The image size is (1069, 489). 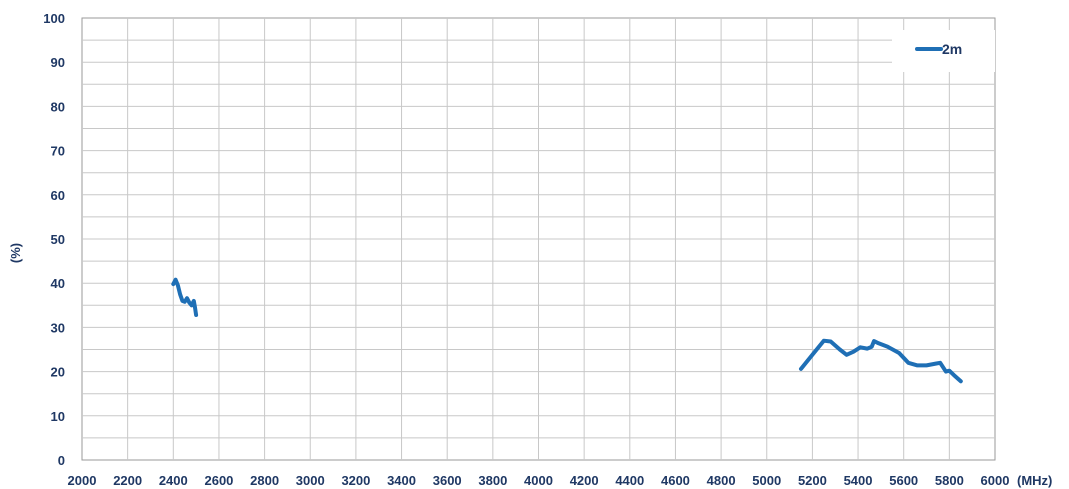 I want to click on x-tick-label: 3000, so click(x=310, y=480).